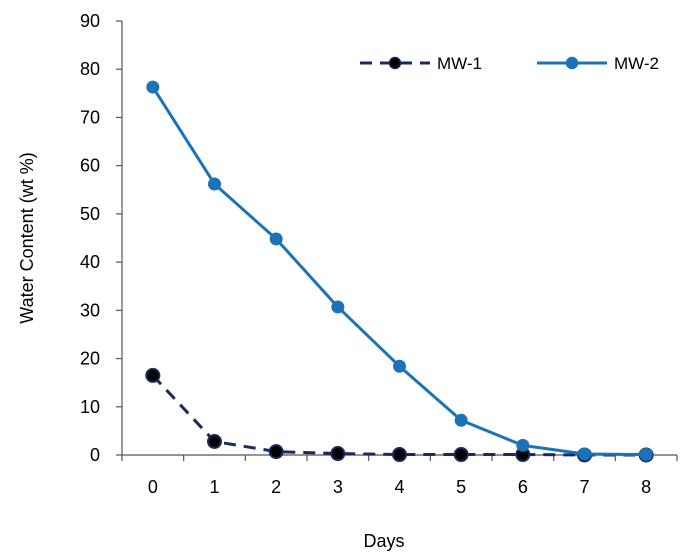 Image resolution: width=682 pixels, height=559 pixels. What do you see at coordinates (461, 487) in the screenshot?
I see `x-tick-label: 5` at bounding box center [461, 487].